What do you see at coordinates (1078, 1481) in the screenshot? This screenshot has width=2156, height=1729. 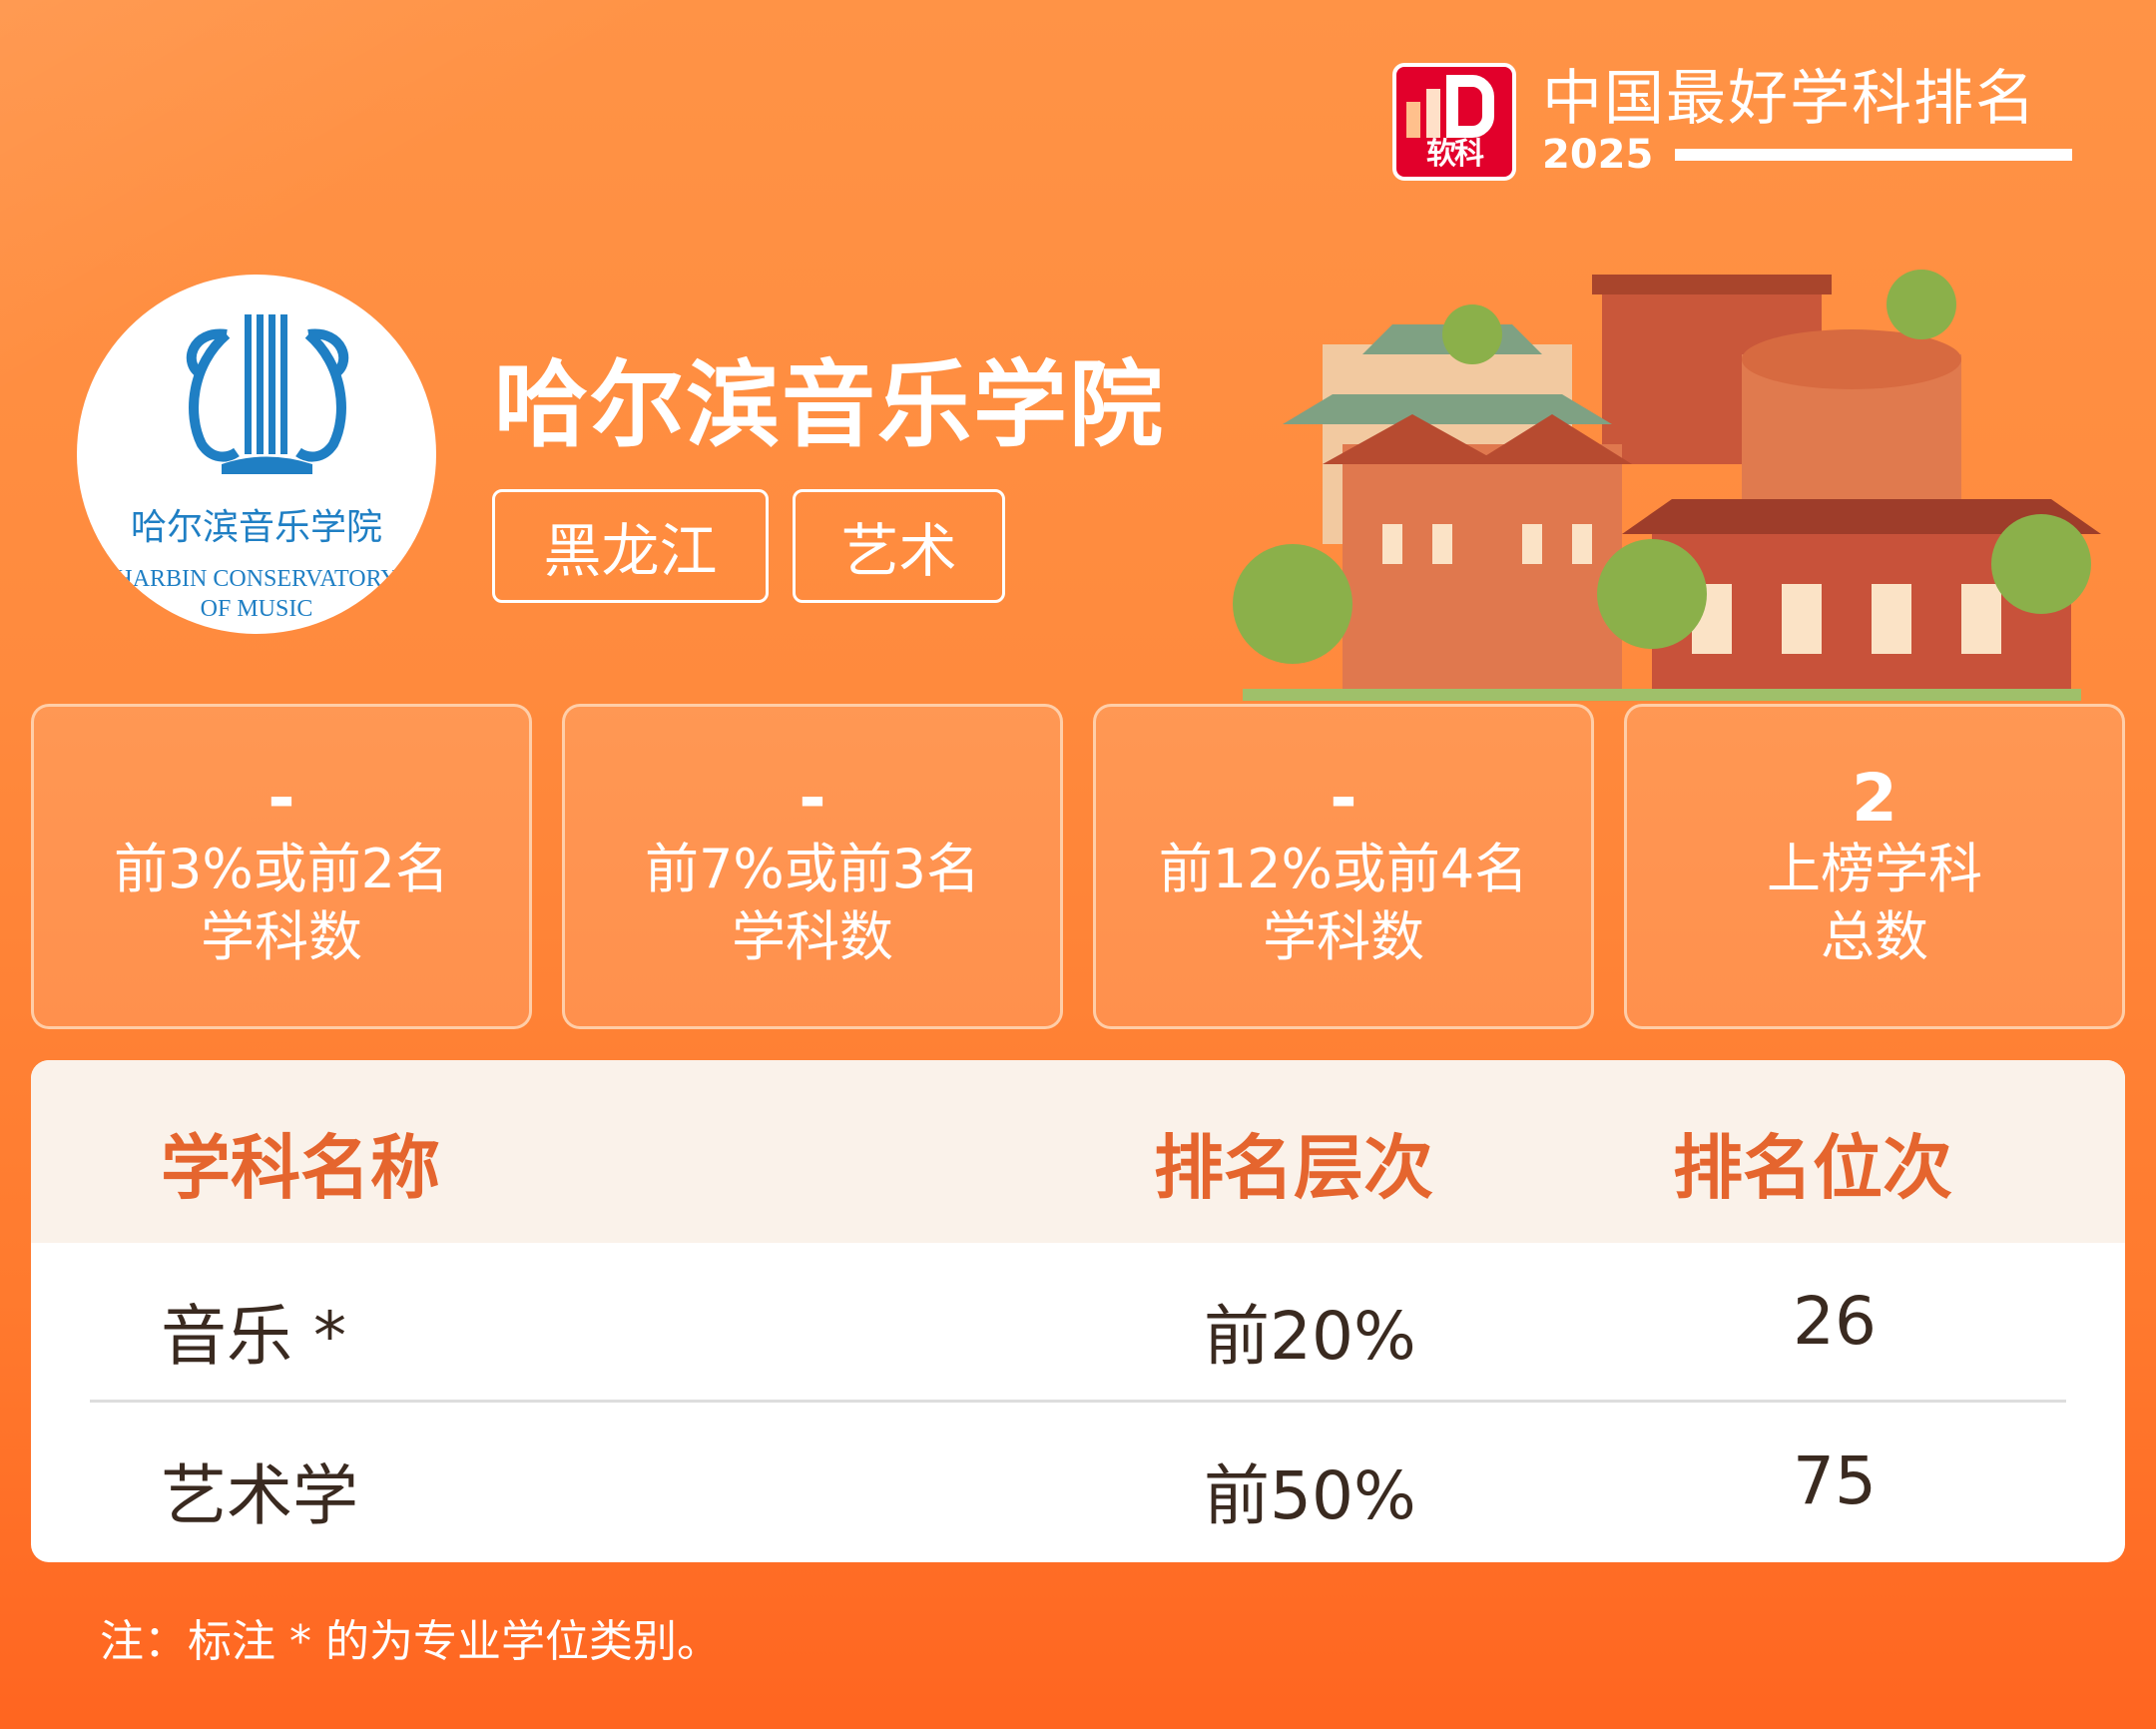 I see `table-row: 艺术学 前50% 75` at bounding box center [1078, 1481].